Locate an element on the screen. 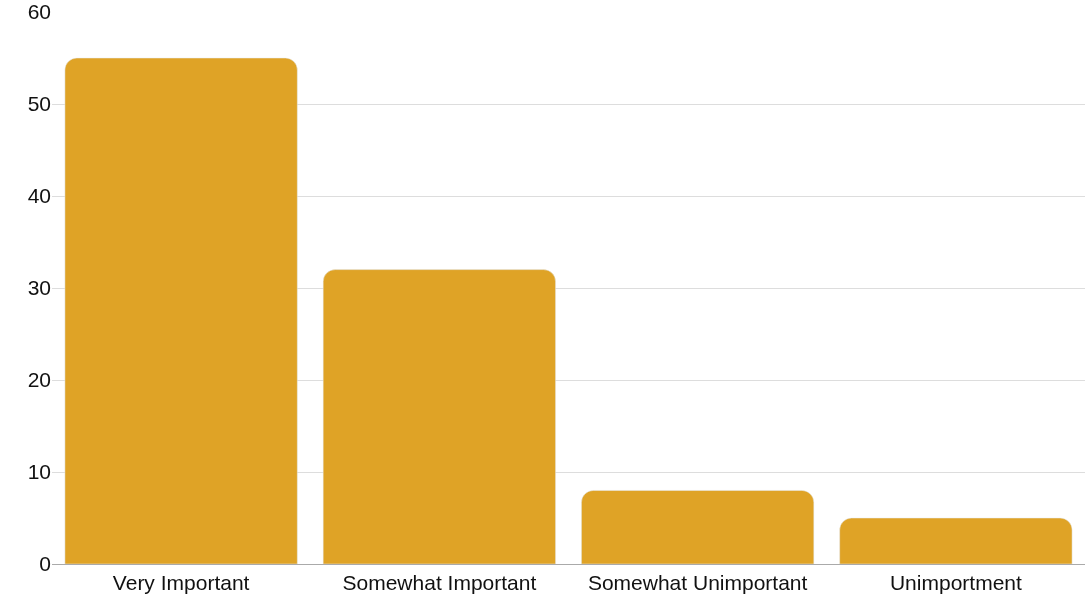 The height and width of the screenshot is (604, 1085). y-tick-label: 10 is located at coordinates (39, 472).